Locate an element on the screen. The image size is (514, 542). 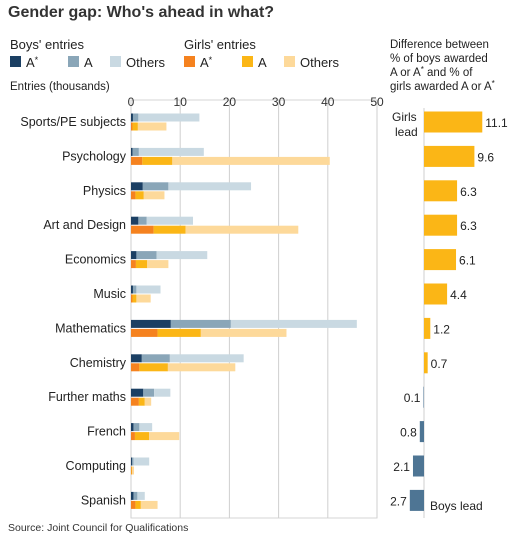
boys-lead-annotation: Boys lead is located at coordinates (456, 506).